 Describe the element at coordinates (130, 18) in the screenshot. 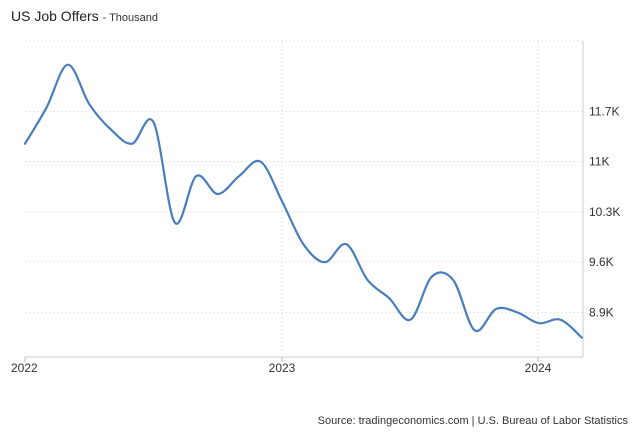

I see `chart-subtitle: - Thousand` at that location.